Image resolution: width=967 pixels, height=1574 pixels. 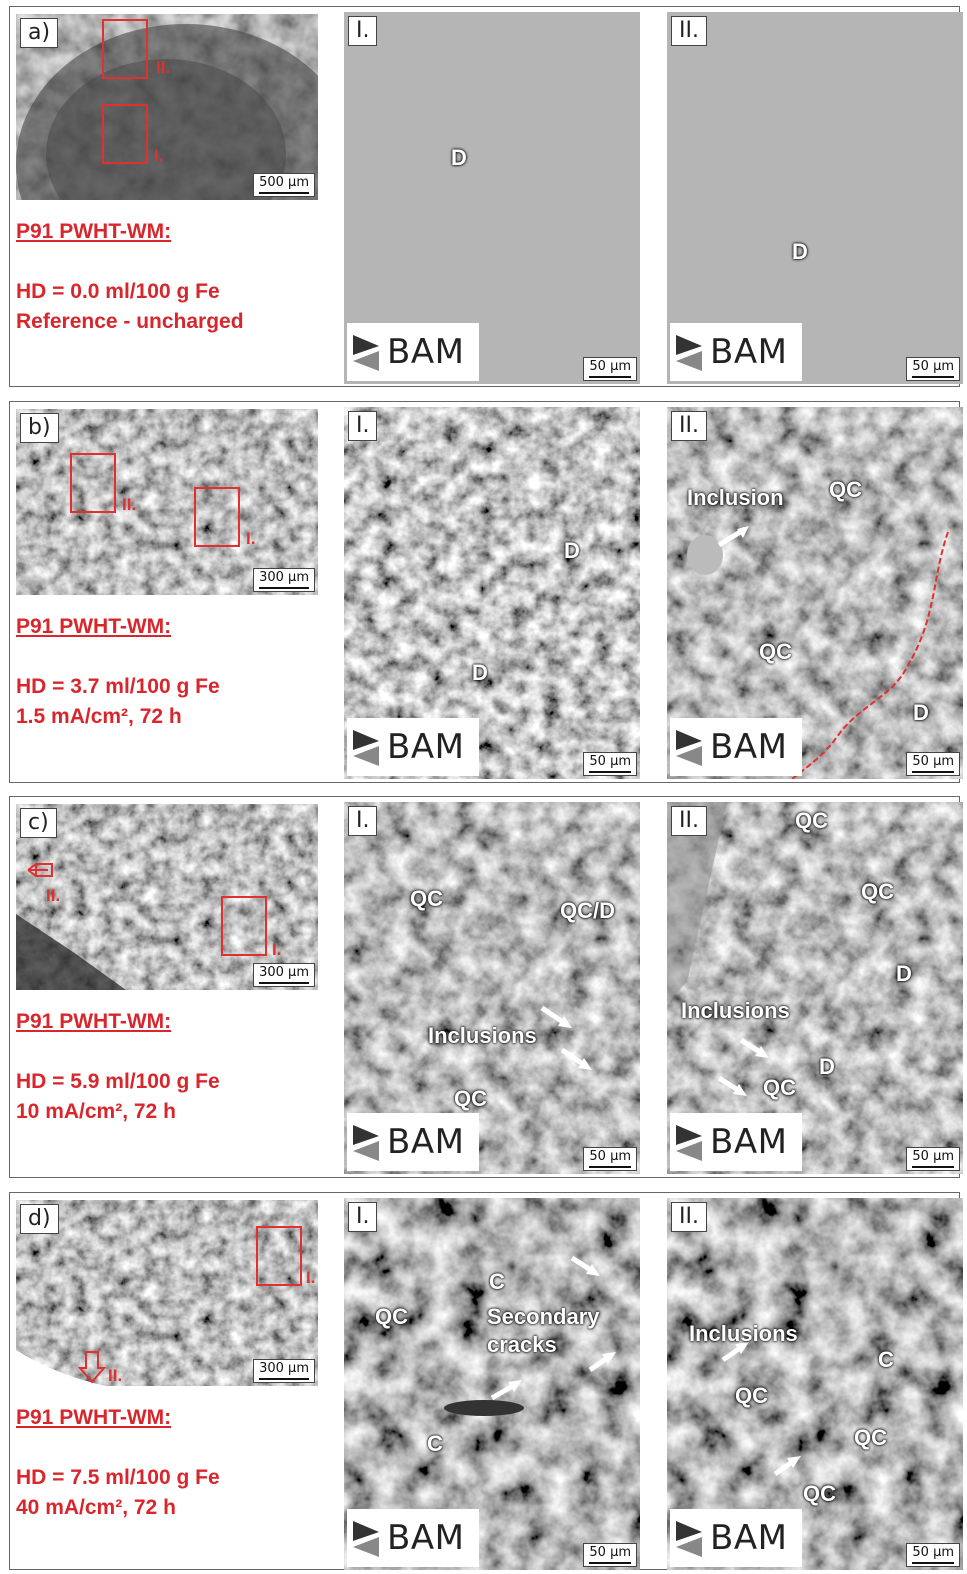 I want to click on sem-image-ii: II. D BAM 50 µm, so click(x=815, y=198).